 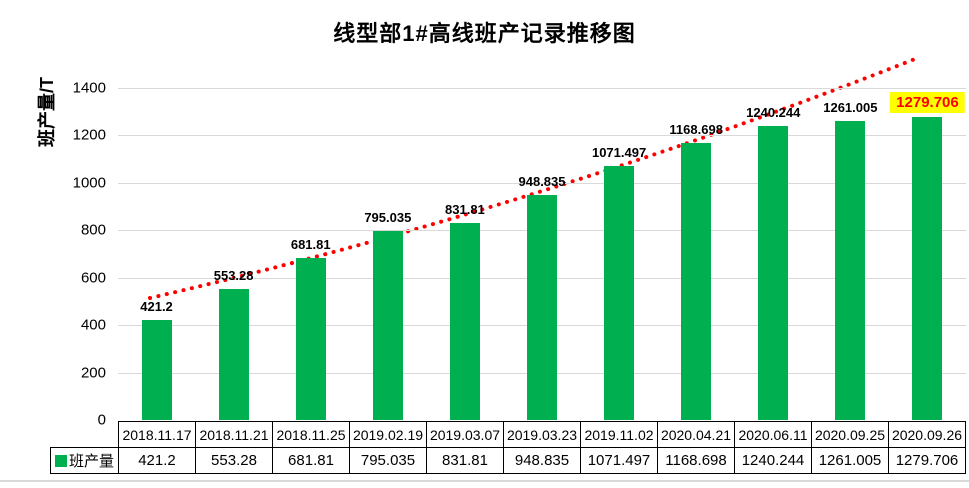 I want to click on date-cell: 2019.03.07, so click(x=465, y=434).